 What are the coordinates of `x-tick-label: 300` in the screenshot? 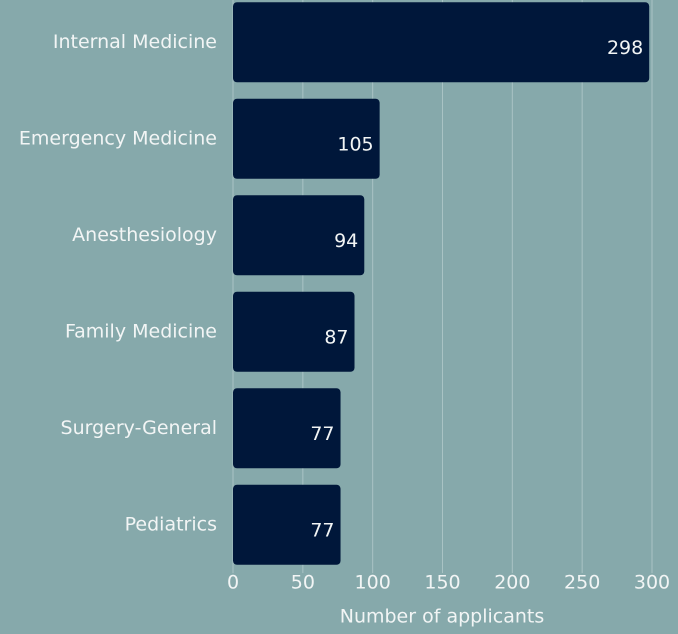 It's located at (652, 583).